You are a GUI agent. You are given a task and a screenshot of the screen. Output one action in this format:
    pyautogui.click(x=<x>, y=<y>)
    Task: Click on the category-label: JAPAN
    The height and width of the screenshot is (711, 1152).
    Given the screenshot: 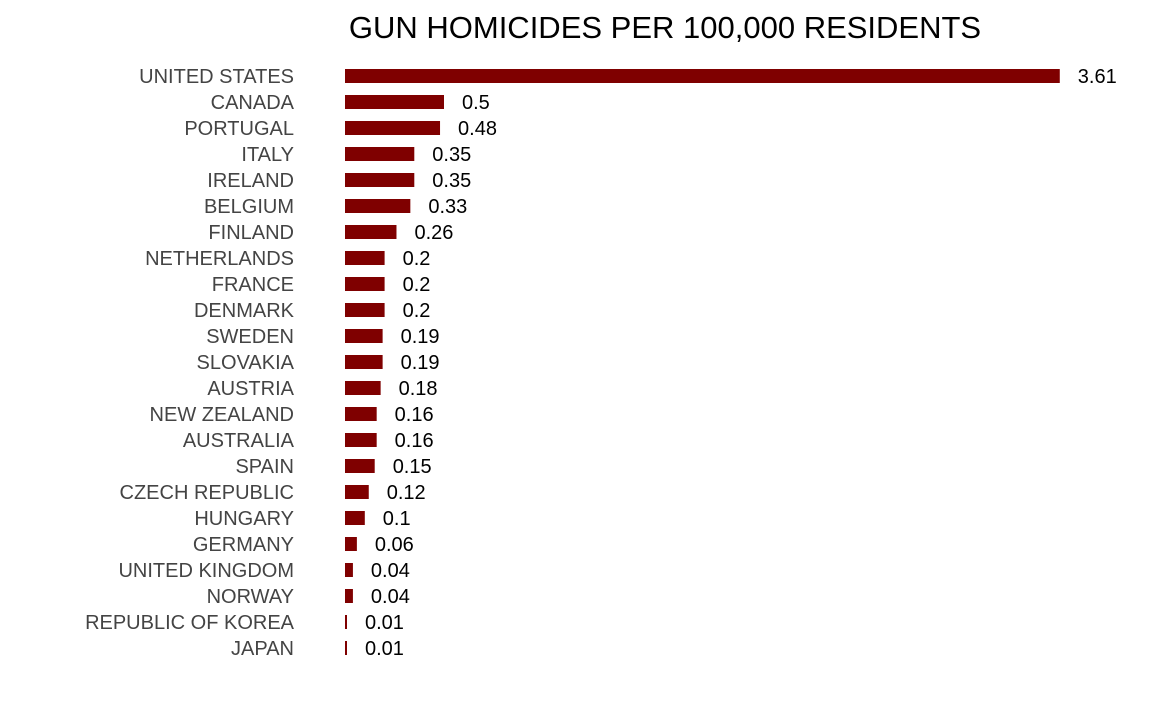 What is the action you would take?
    pyautogui.click(x=262, y=649)
    